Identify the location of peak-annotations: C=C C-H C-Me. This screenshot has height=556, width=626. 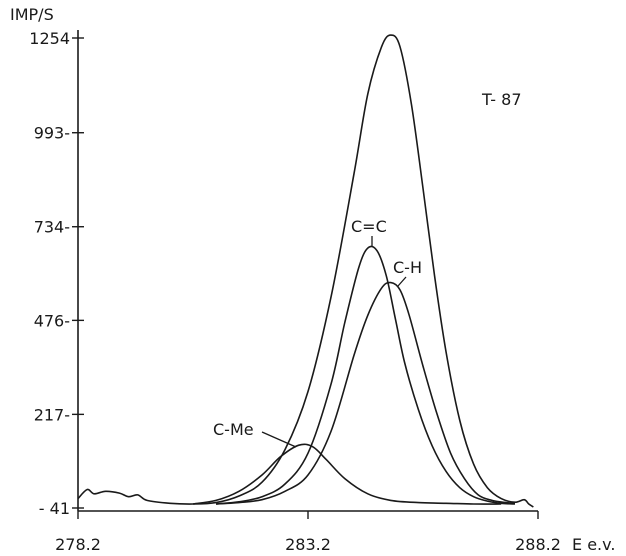
(317, 332).